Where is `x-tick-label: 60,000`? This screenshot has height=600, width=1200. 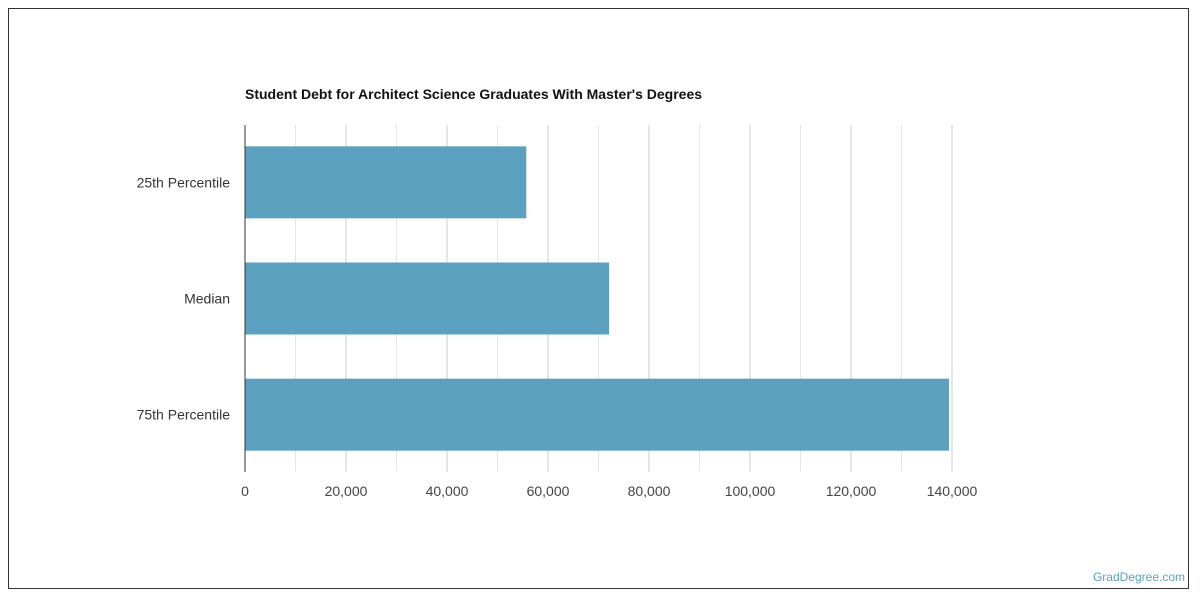 x-tick-label: 60,000 is located at coordinates (548, 491).